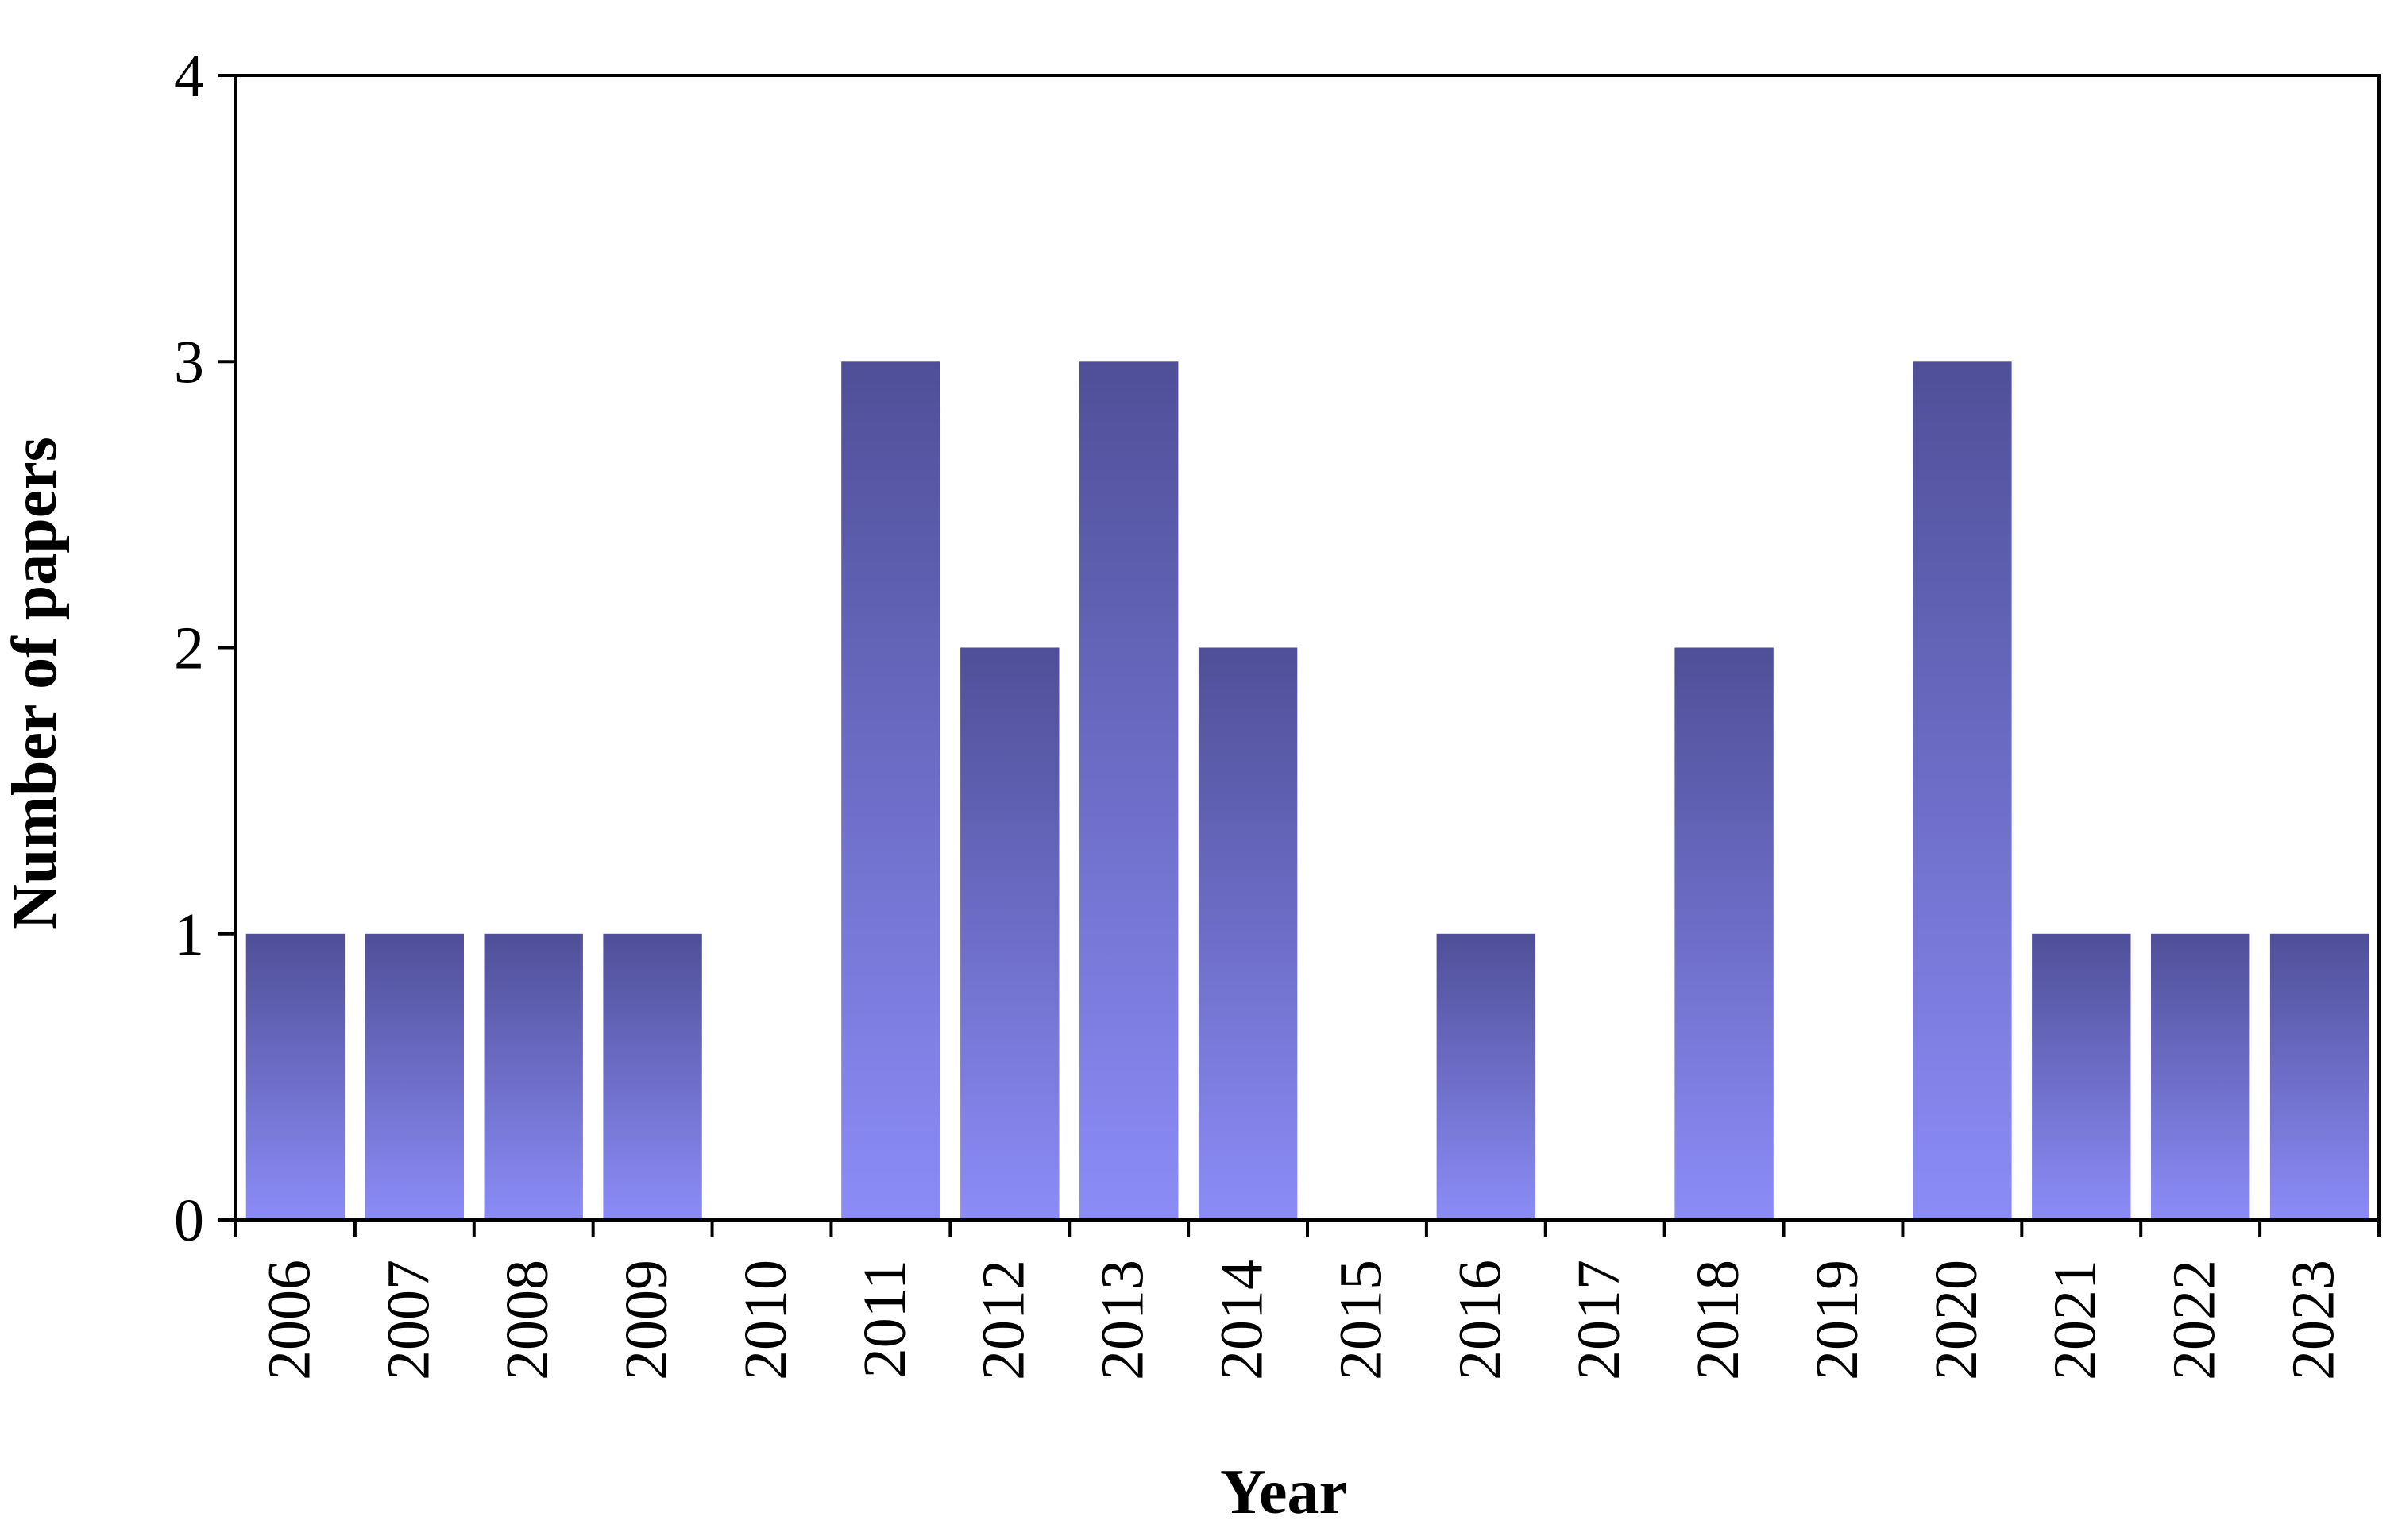 The width and height of the screenshot is (2398, 1540). Describe the element at coordinates (1485, 1077) in the screenshot. I see `bar-2016` at that location.